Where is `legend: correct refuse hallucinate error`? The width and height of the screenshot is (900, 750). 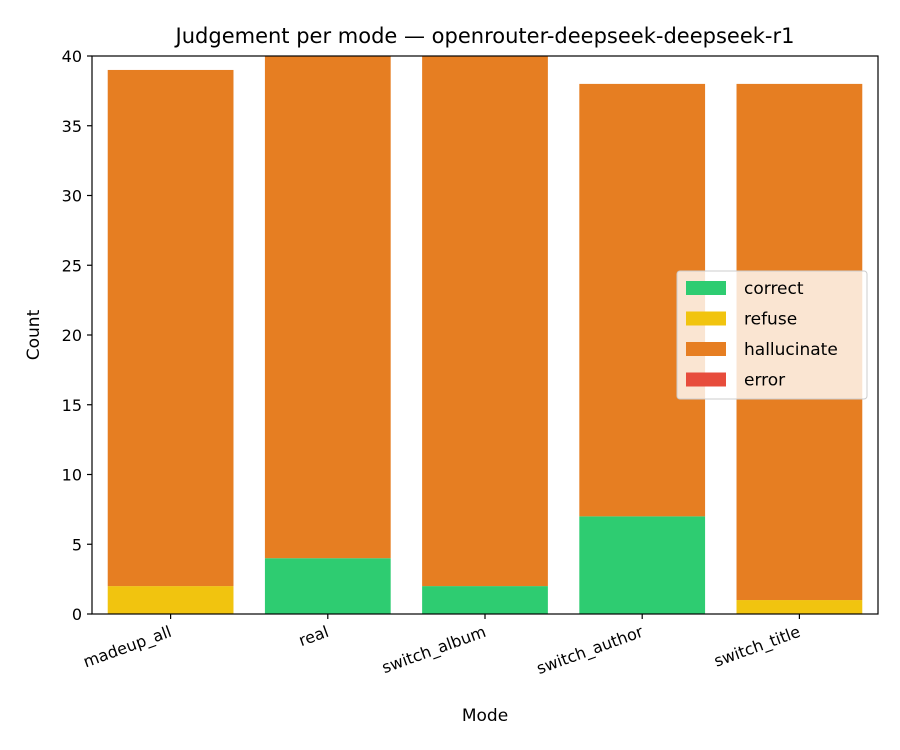 legend: correct refuse hallucinate error is located at coordinates (772, 335).